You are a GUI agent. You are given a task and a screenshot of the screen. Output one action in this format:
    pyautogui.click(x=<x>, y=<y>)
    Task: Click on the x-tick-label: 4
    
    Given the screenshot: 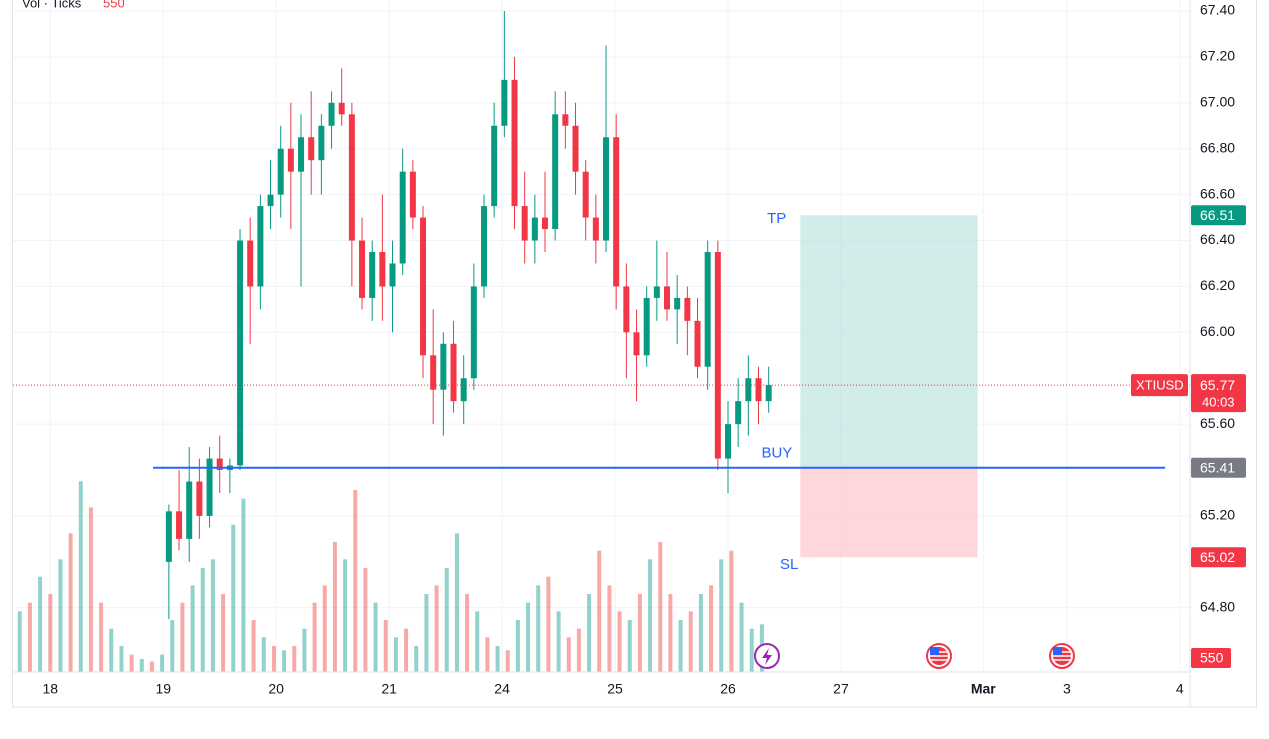 What is the action you would take?
    pyautogui.click(x=1180, y=689)
    